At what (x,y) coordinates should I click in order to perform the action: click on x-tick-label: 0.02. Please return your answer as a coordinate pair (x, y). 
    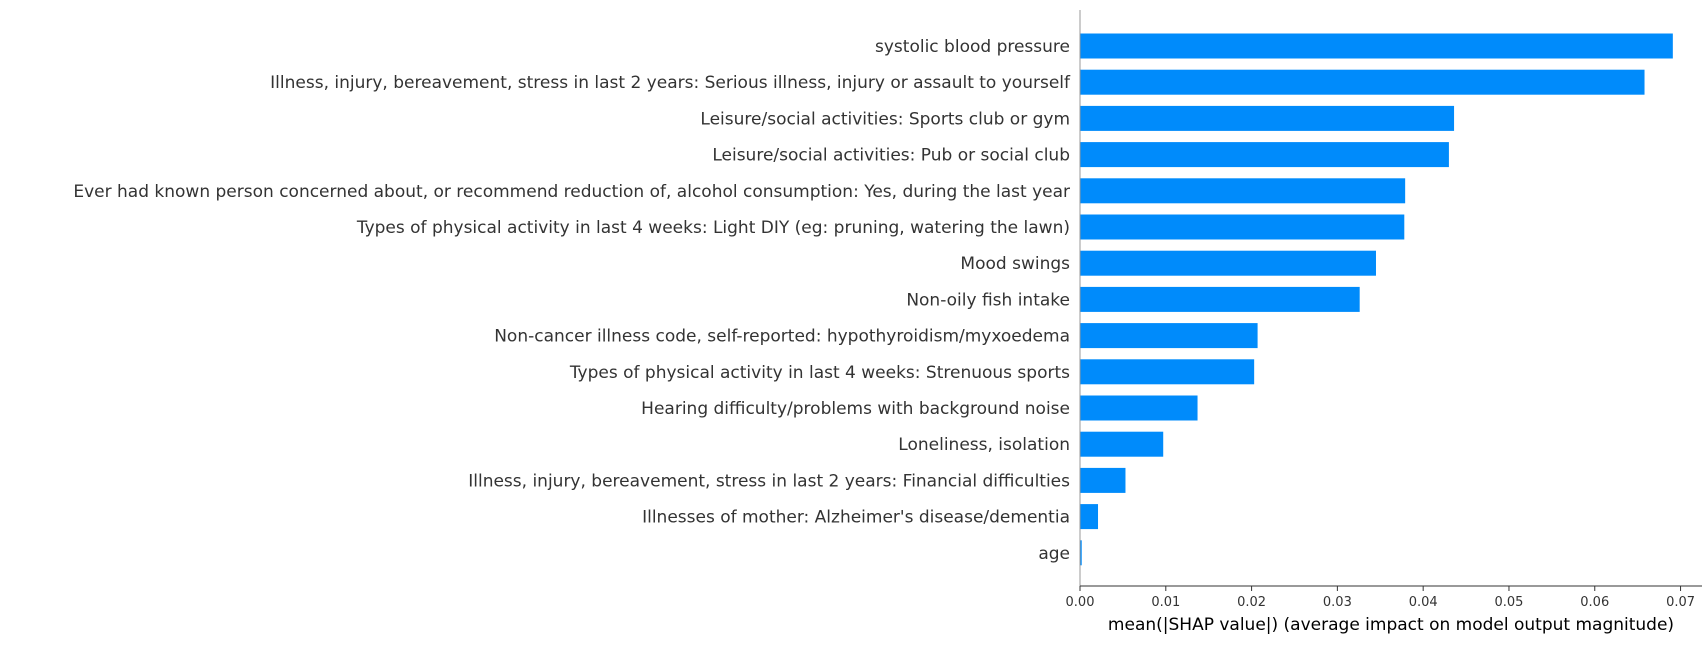
    Looking at the image, I should click on (1251, 602).